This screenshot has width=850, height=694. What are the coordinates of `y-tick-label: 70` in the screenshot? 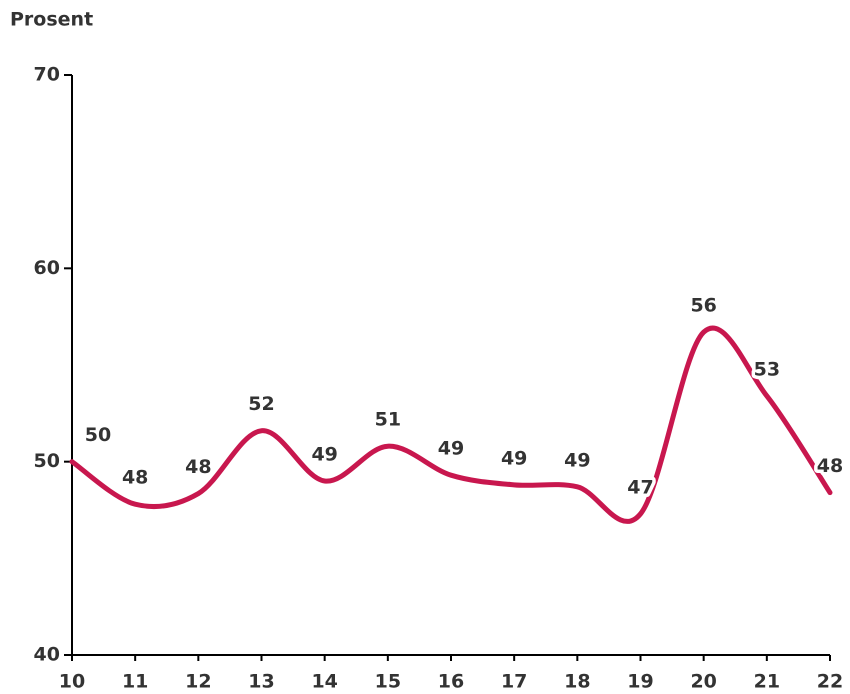 It's located at (47, 75).